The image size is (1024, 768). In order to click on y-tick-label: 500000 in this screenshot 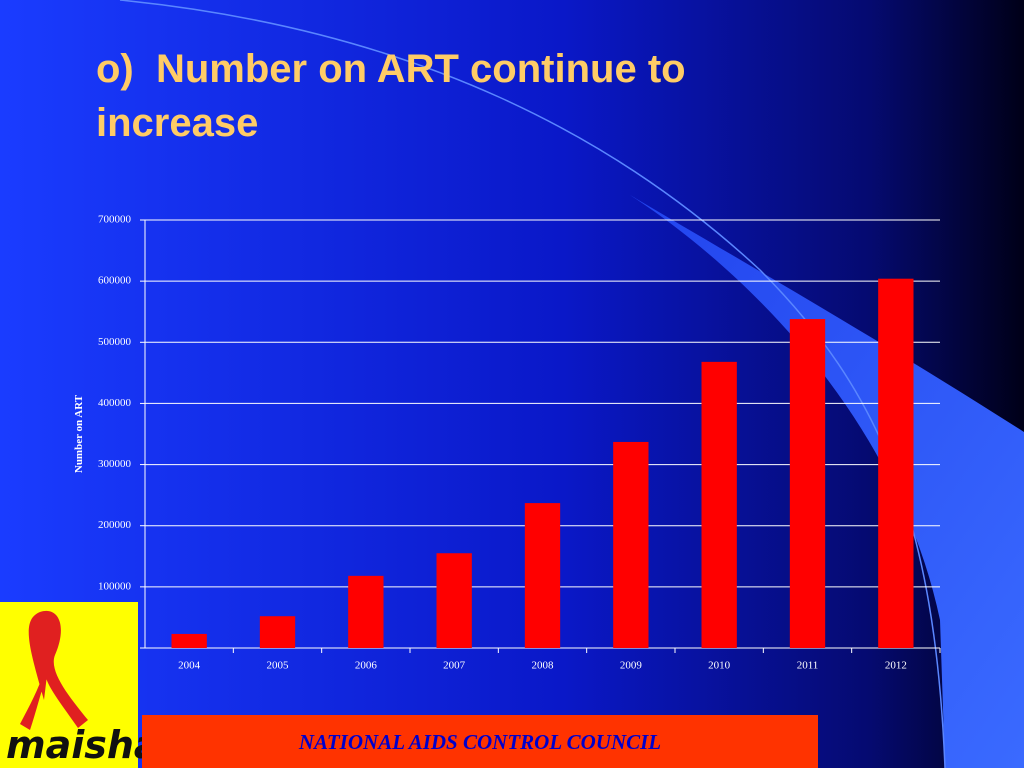, I will do `click(115, 342)`.